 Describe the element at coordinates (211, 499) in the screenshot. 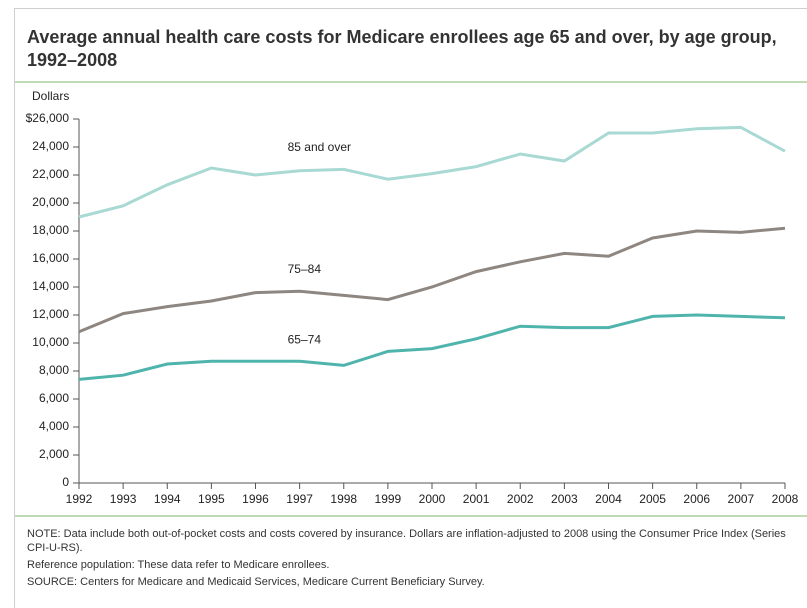

I see `x-tick-label: 1995` at that location.